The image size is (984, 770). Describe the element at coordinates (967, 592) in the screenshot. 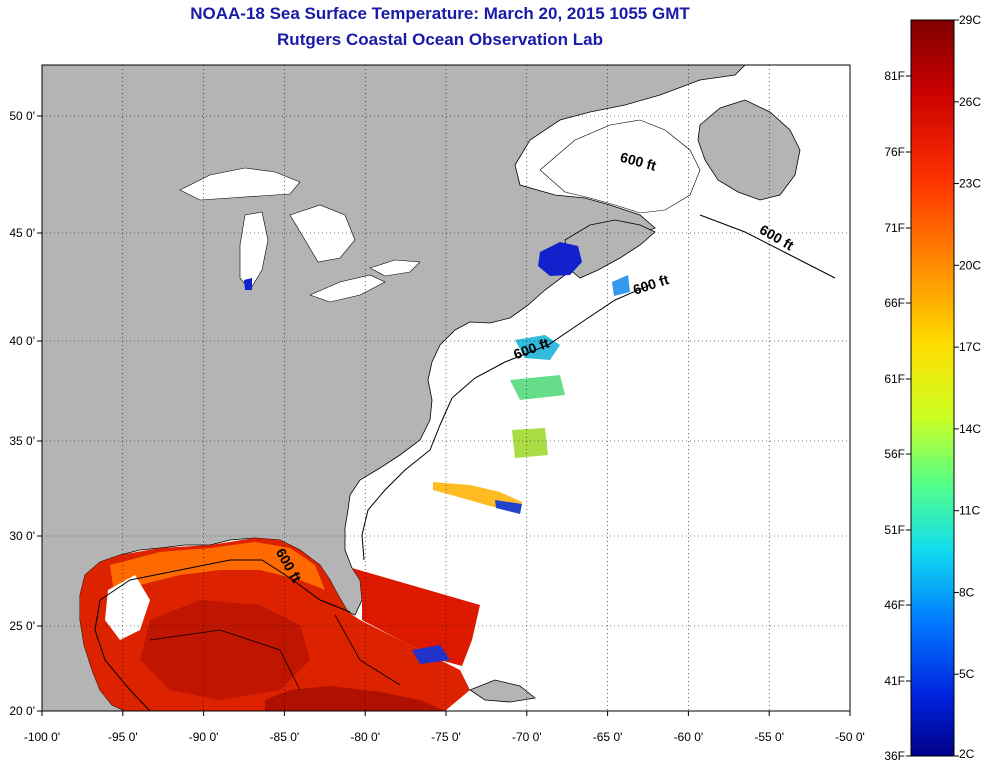

I see `colorbar-celsius-label: 8C` at that location.